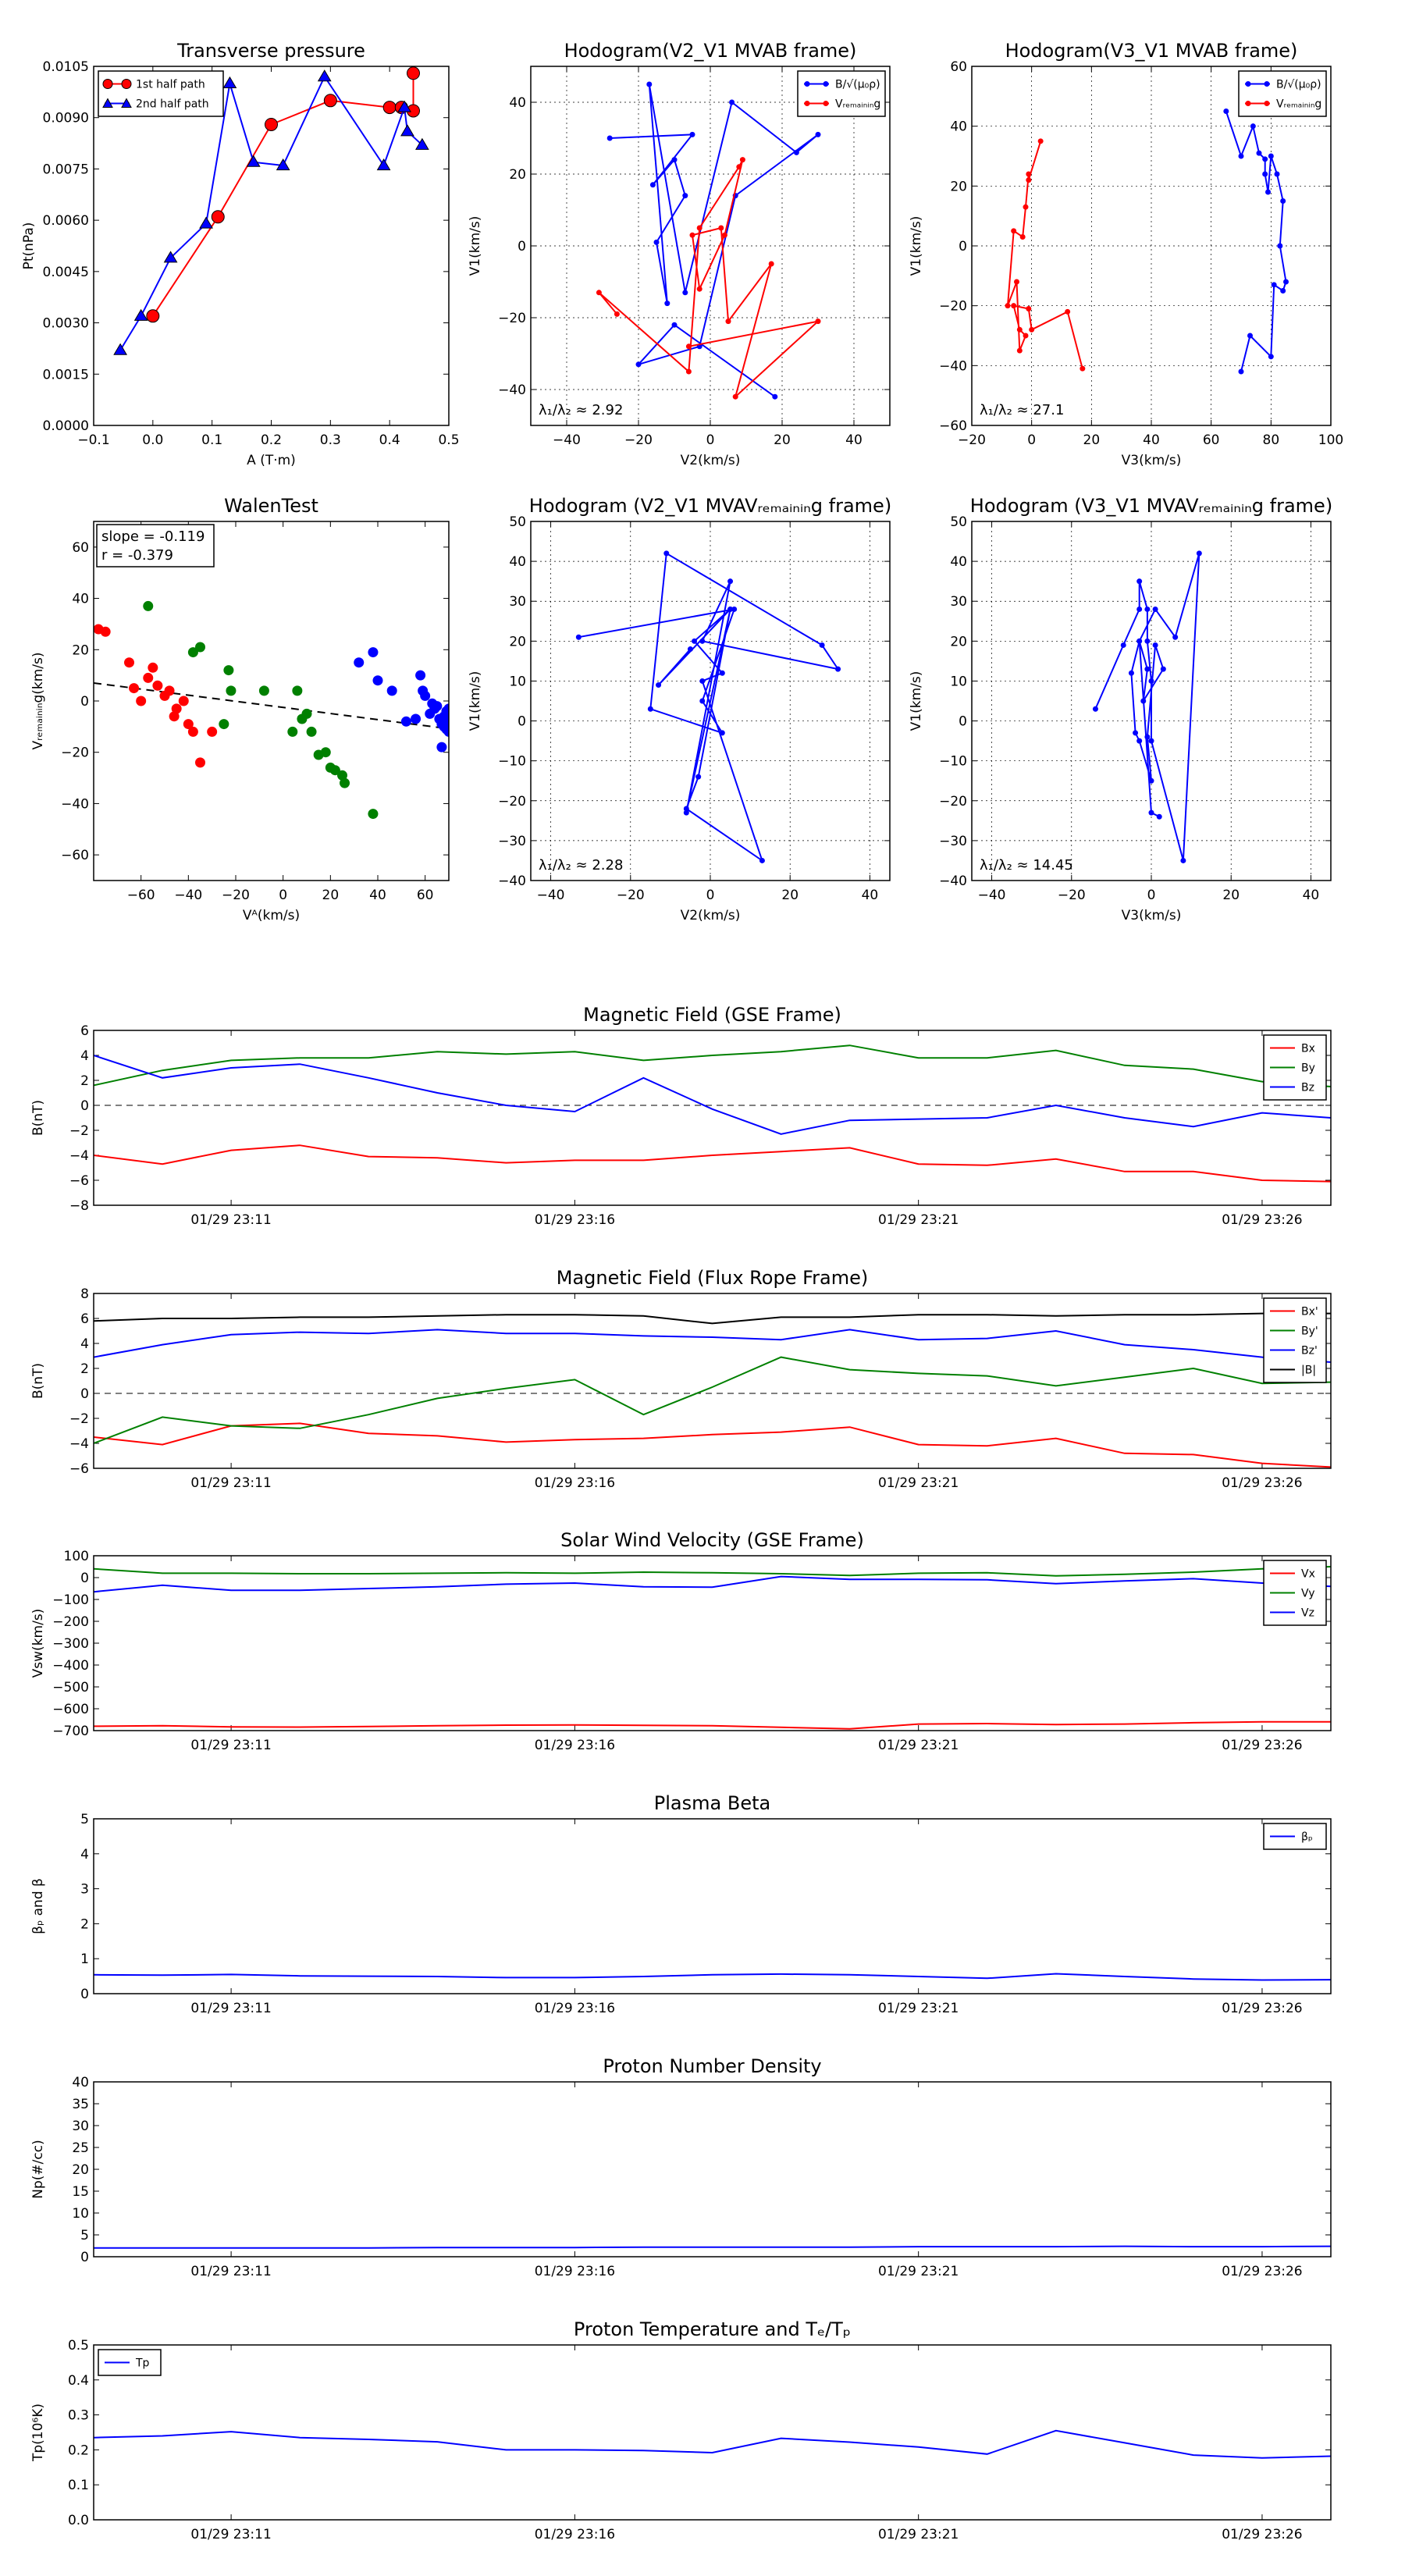 The height and width of the screenshot is (2576, 1405). I want to click on y-tick-label: 30, so click(517, 602).